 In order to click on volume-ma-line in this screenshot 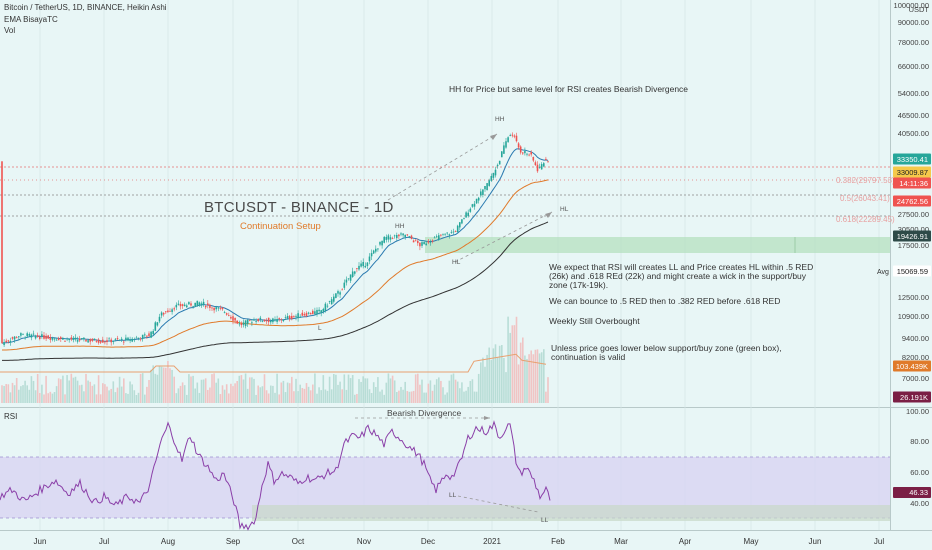, I will do `click(273, 363)`.